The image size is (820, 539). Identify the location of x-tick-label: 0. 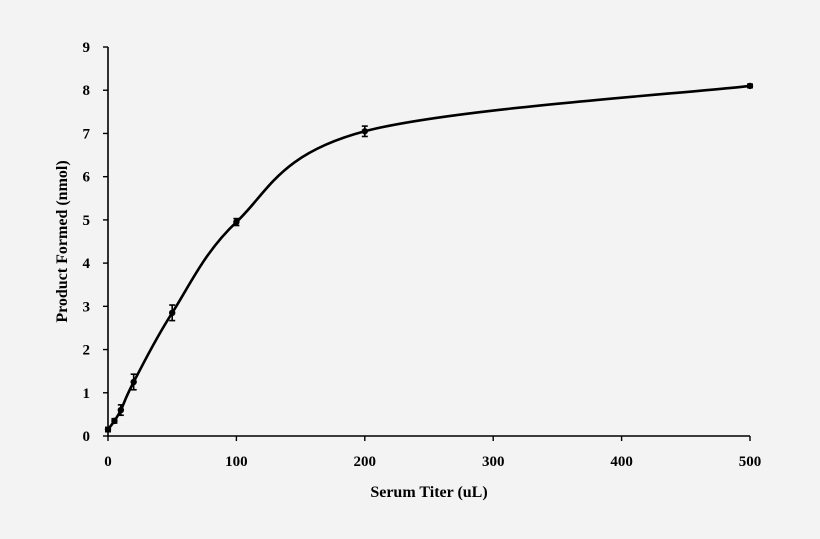
(108, 462).